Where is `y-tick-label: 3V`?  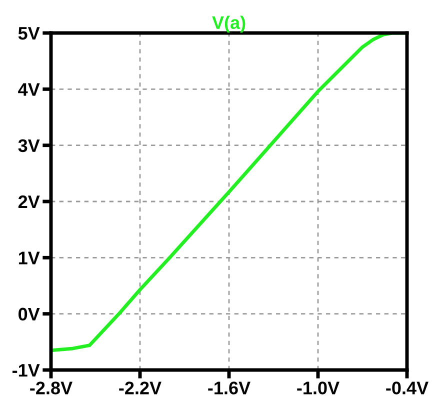
y-tick-label: 3V is located at coordinates (29, 145).